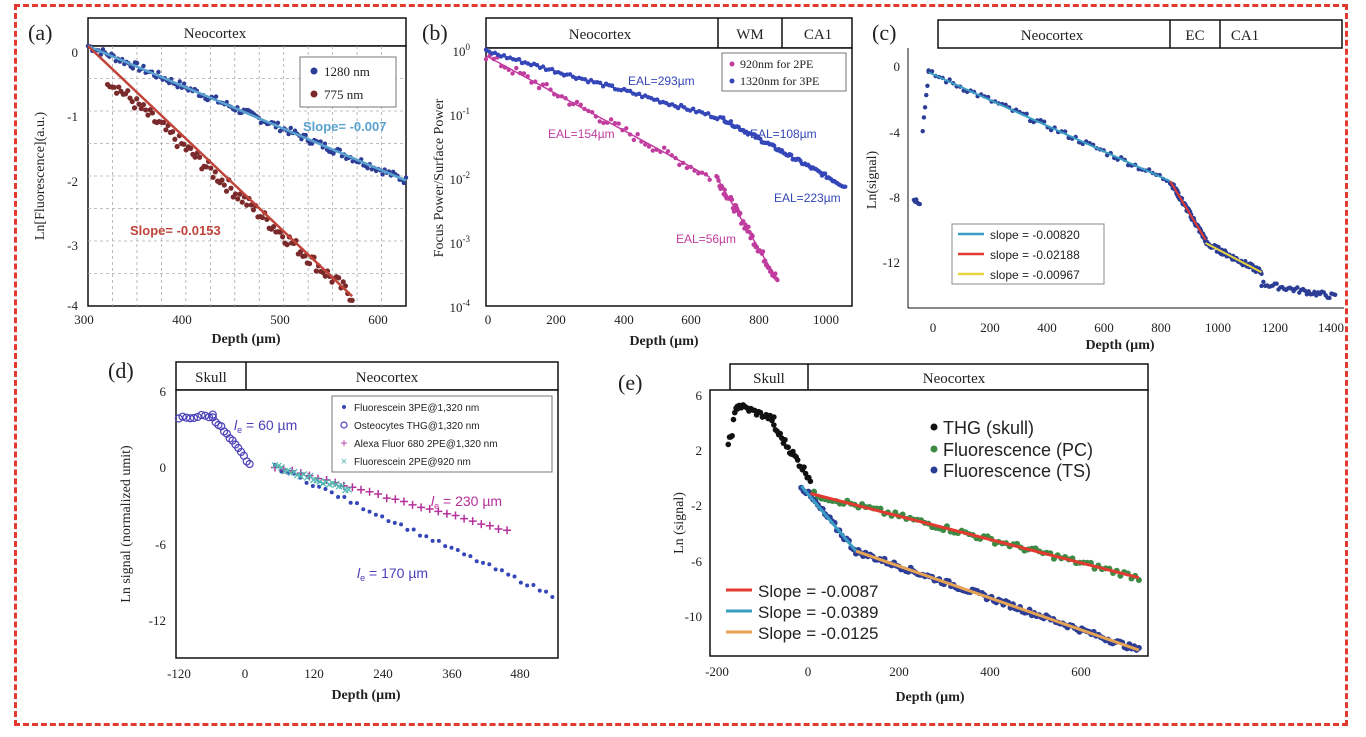 Image resolution: width=1366 pixels, height=737 pixels. I want to click on panel-d-ytick-0: 0, so click(163, 467).